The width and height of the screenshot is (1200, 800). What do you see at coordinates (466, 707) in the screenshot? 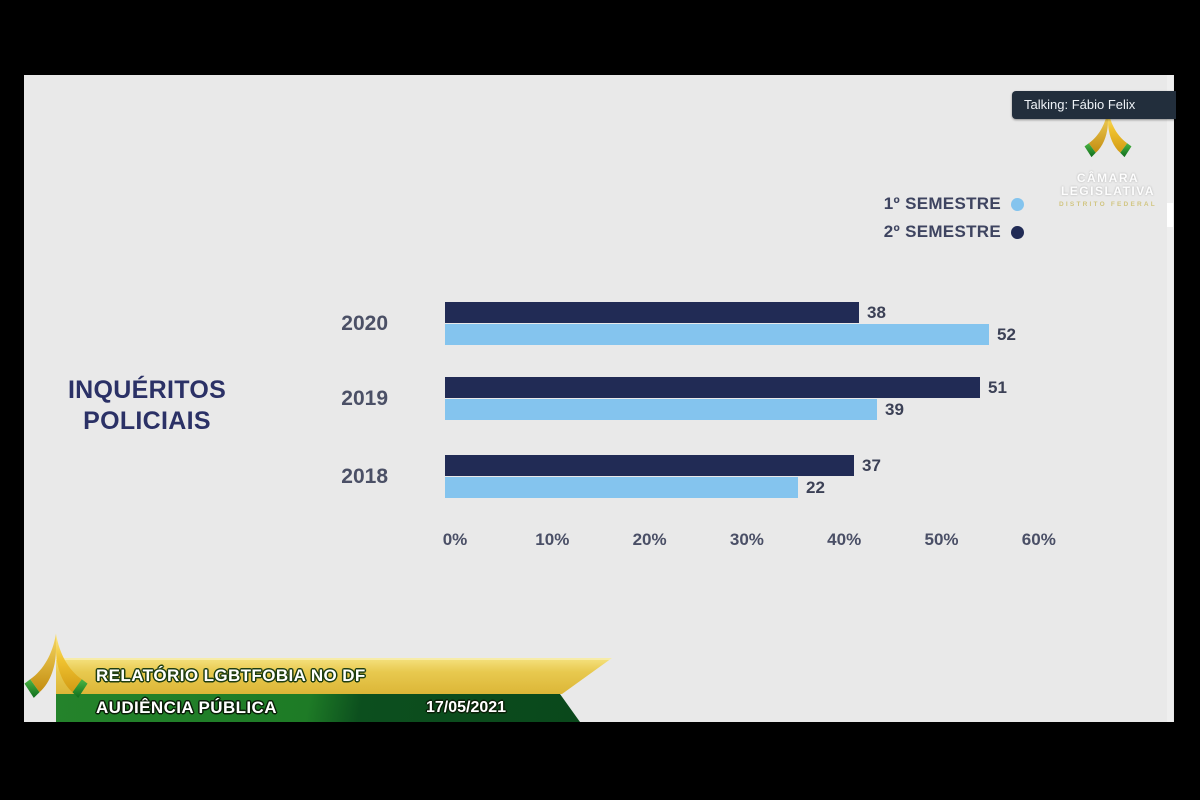
I see `banner-date: 17/05/2021` at bounding box center [466, 707].